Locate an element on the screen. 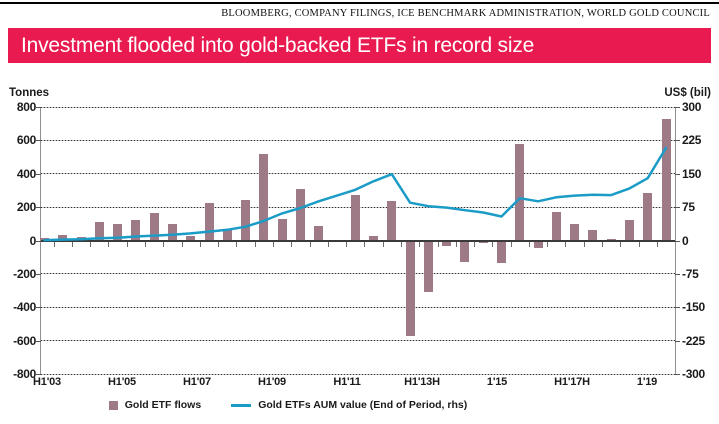 Image resolution: width=719 pixels, height=424 pixels. right-axis-tick-label: -225 is located at coordinates (693, 340).